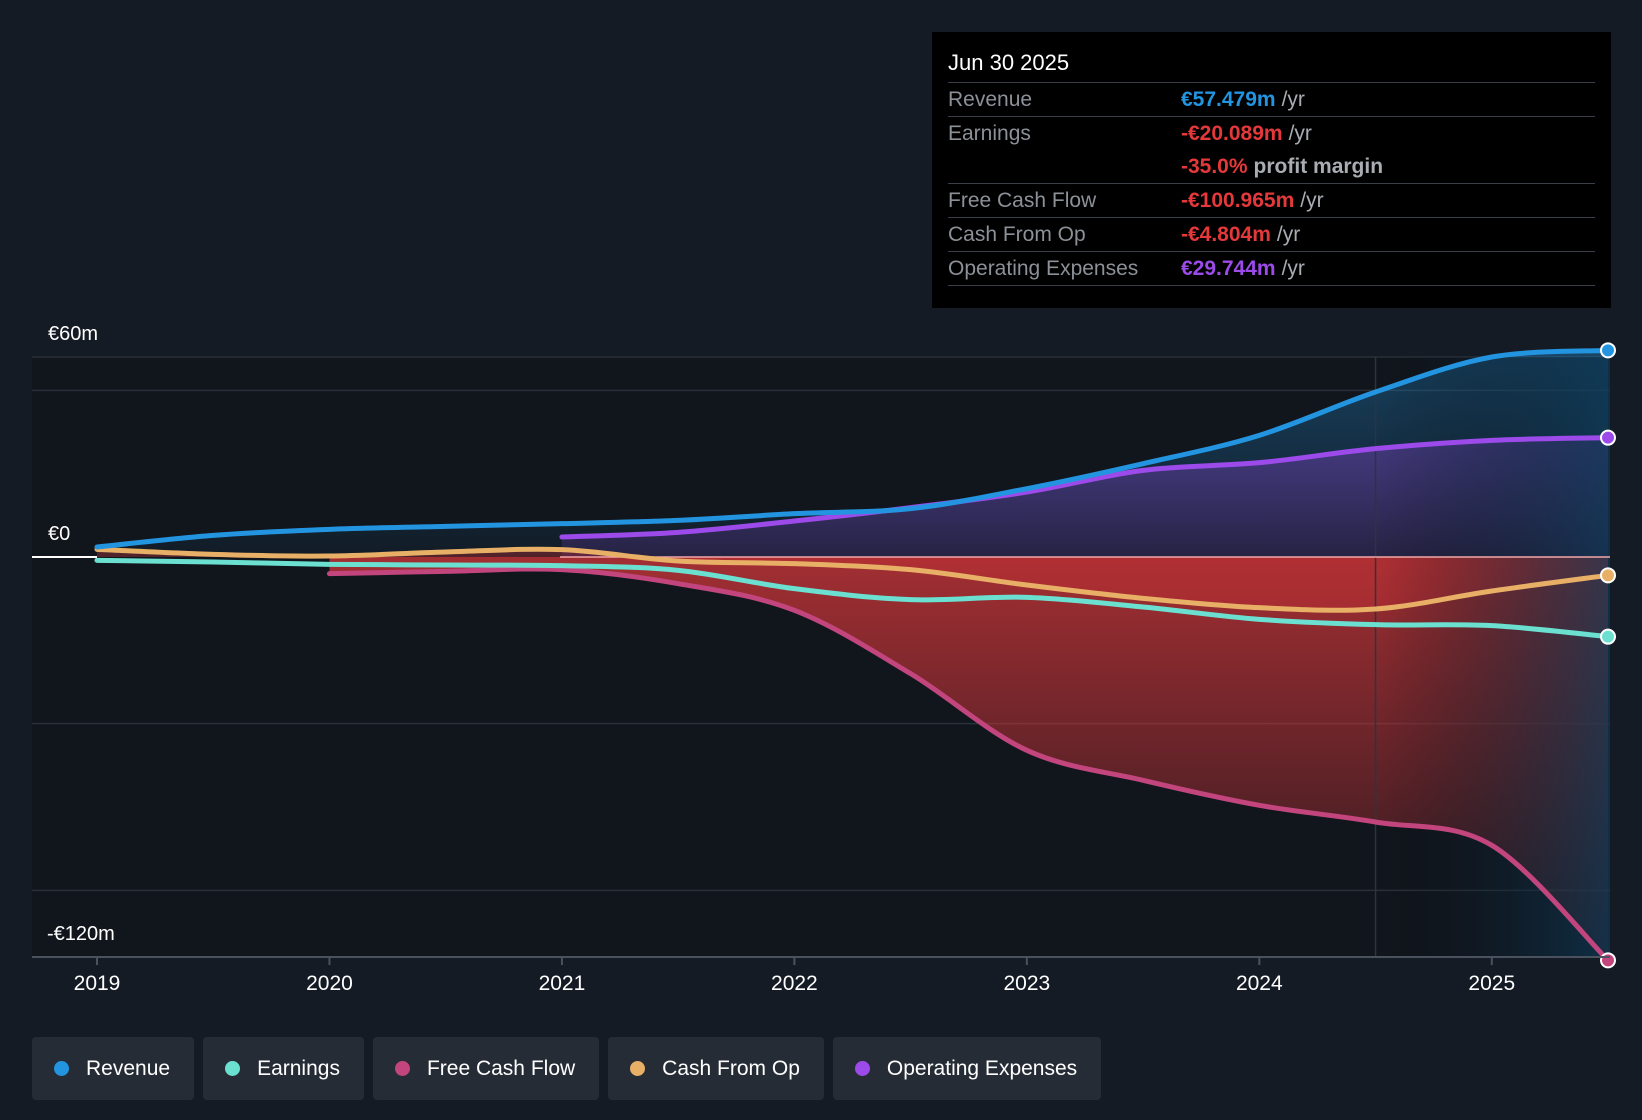 Image resolution: width=1642 pixels, height=1120 pixels. Describe the element at coordinates (1608, 350) in the screenshot. I see `end-marker-revenue` at that location.